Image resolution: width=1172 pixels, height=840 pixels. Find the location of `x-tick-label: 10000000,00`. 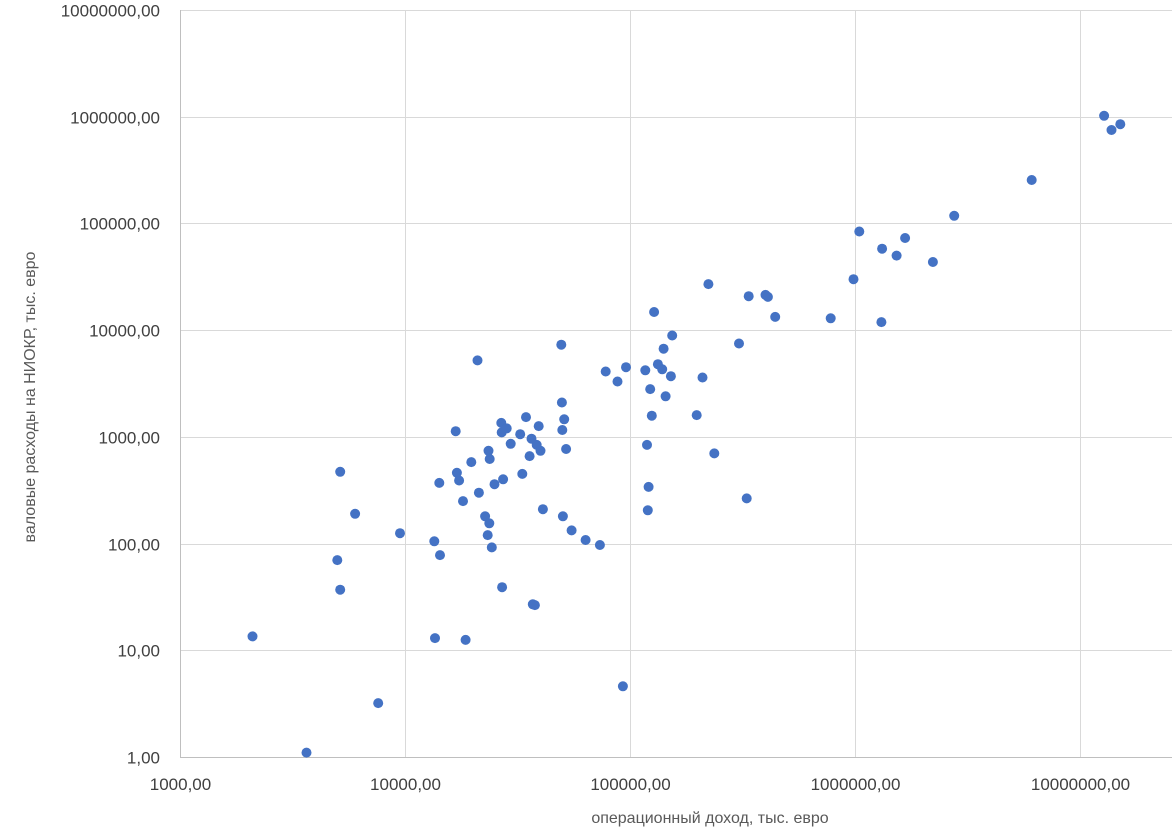

x-tick-label: 10000000,00 is located at coordinates (1080, 784).